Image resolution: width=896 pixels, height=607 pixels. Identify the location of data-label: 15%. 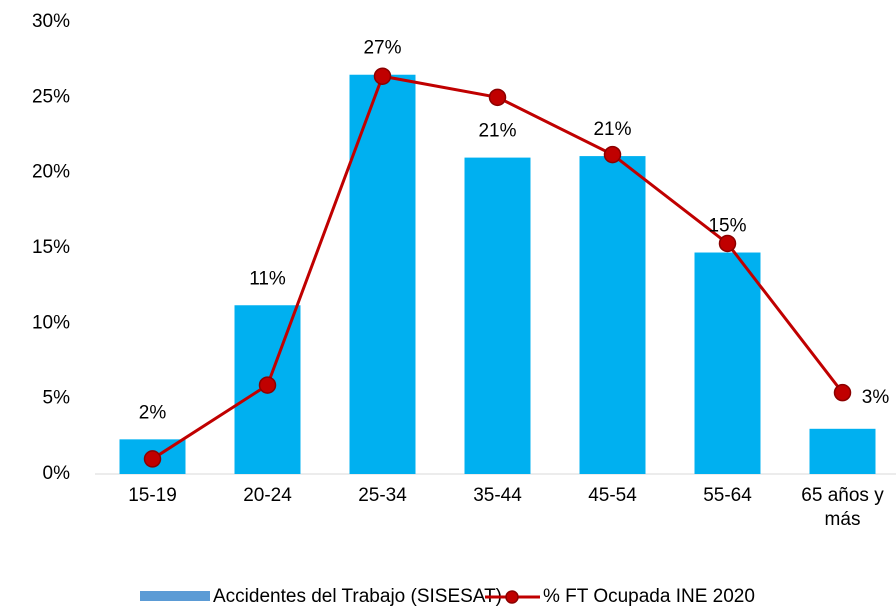
(727, 226).